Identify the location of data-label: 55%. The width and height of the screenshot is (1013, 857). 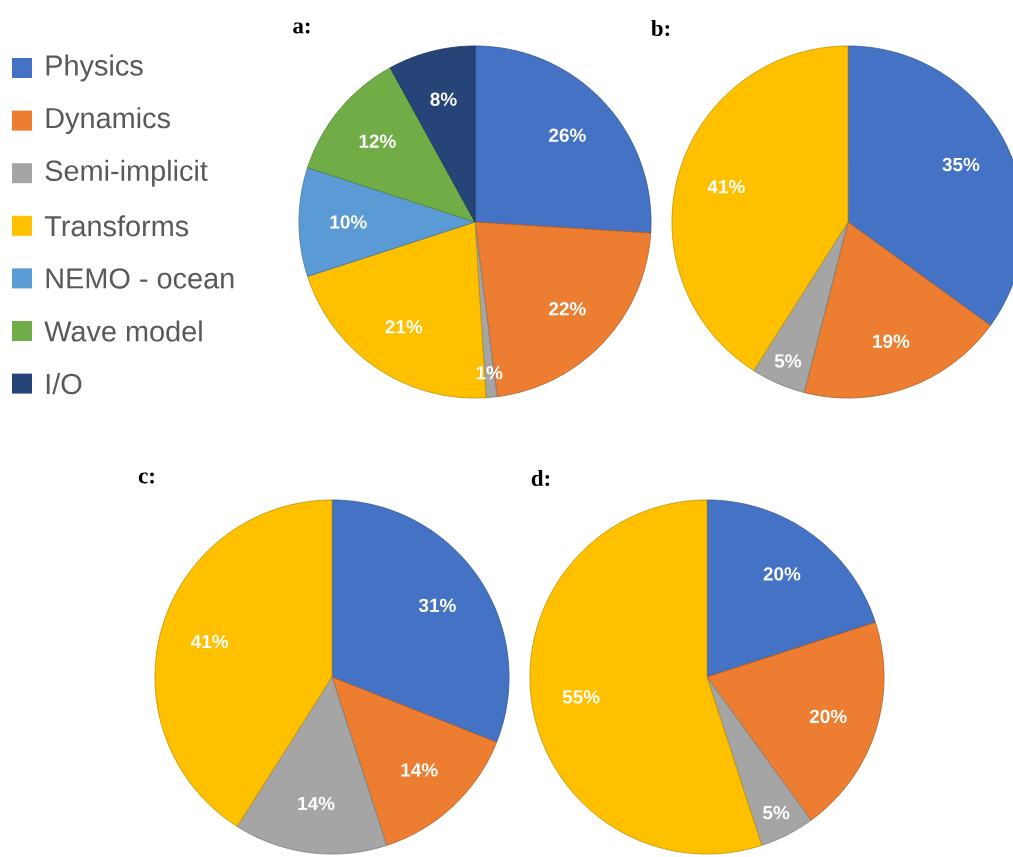
(581, 697).